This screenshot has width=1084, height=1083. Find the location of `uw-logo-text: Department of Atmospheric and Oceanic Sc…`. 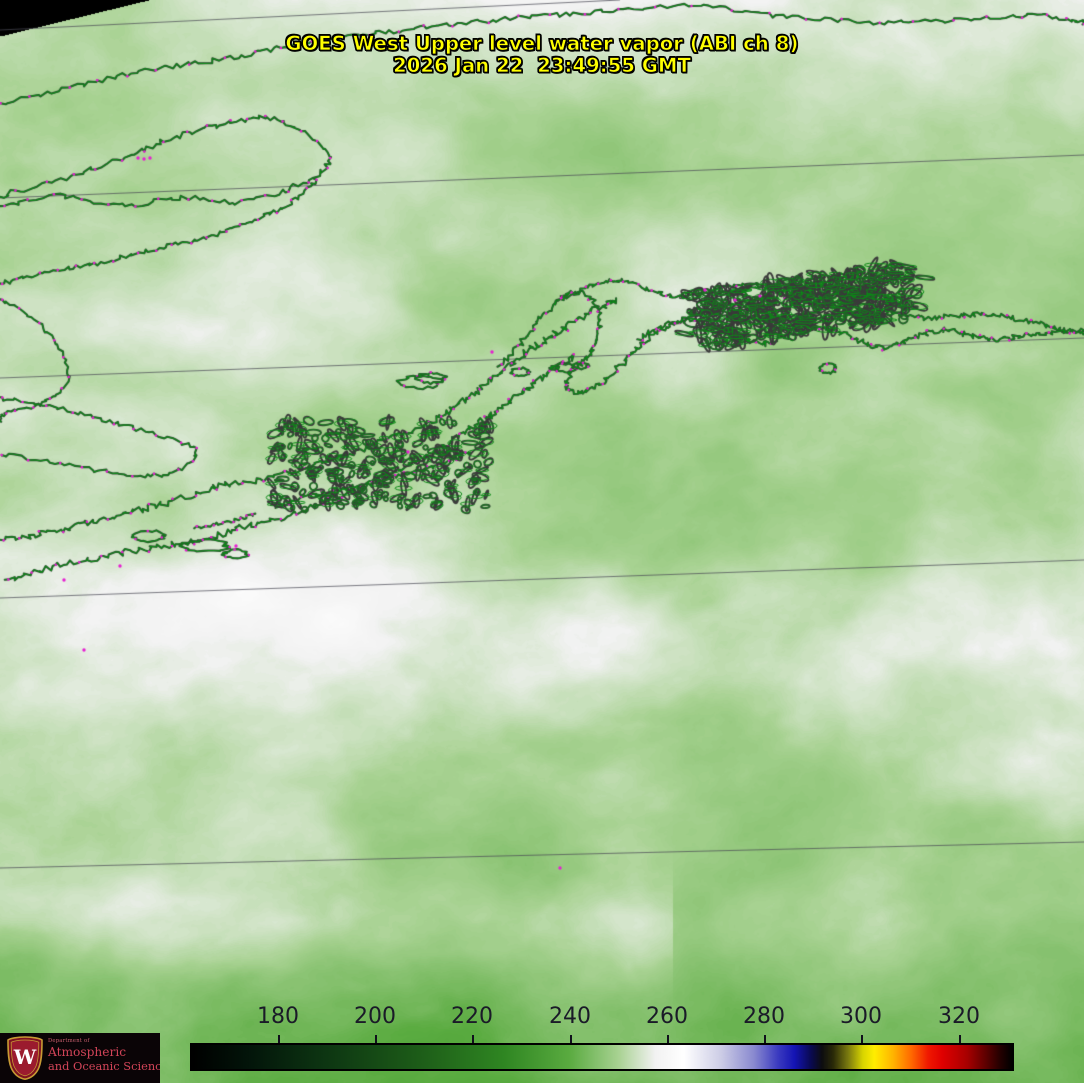

uw-logo-text: Department of Atmospheric and Oceanic Sc… is located at coordinates (104, 1055).